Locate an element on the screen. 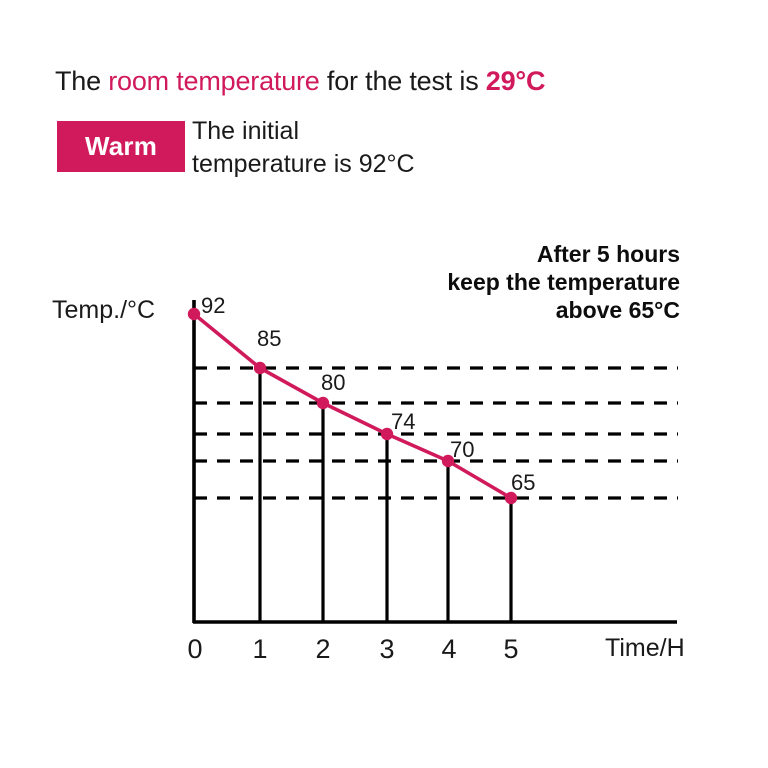  droplines is located at coordinates (385, 495).